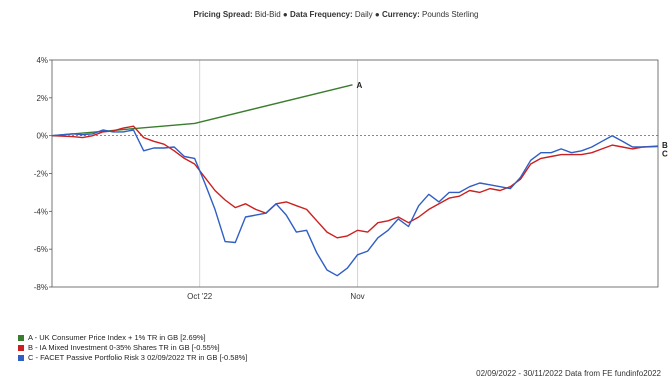 This screenshot has width=672, height=381. I want to click on data-frequency-value: Daily, so click(363, 14).